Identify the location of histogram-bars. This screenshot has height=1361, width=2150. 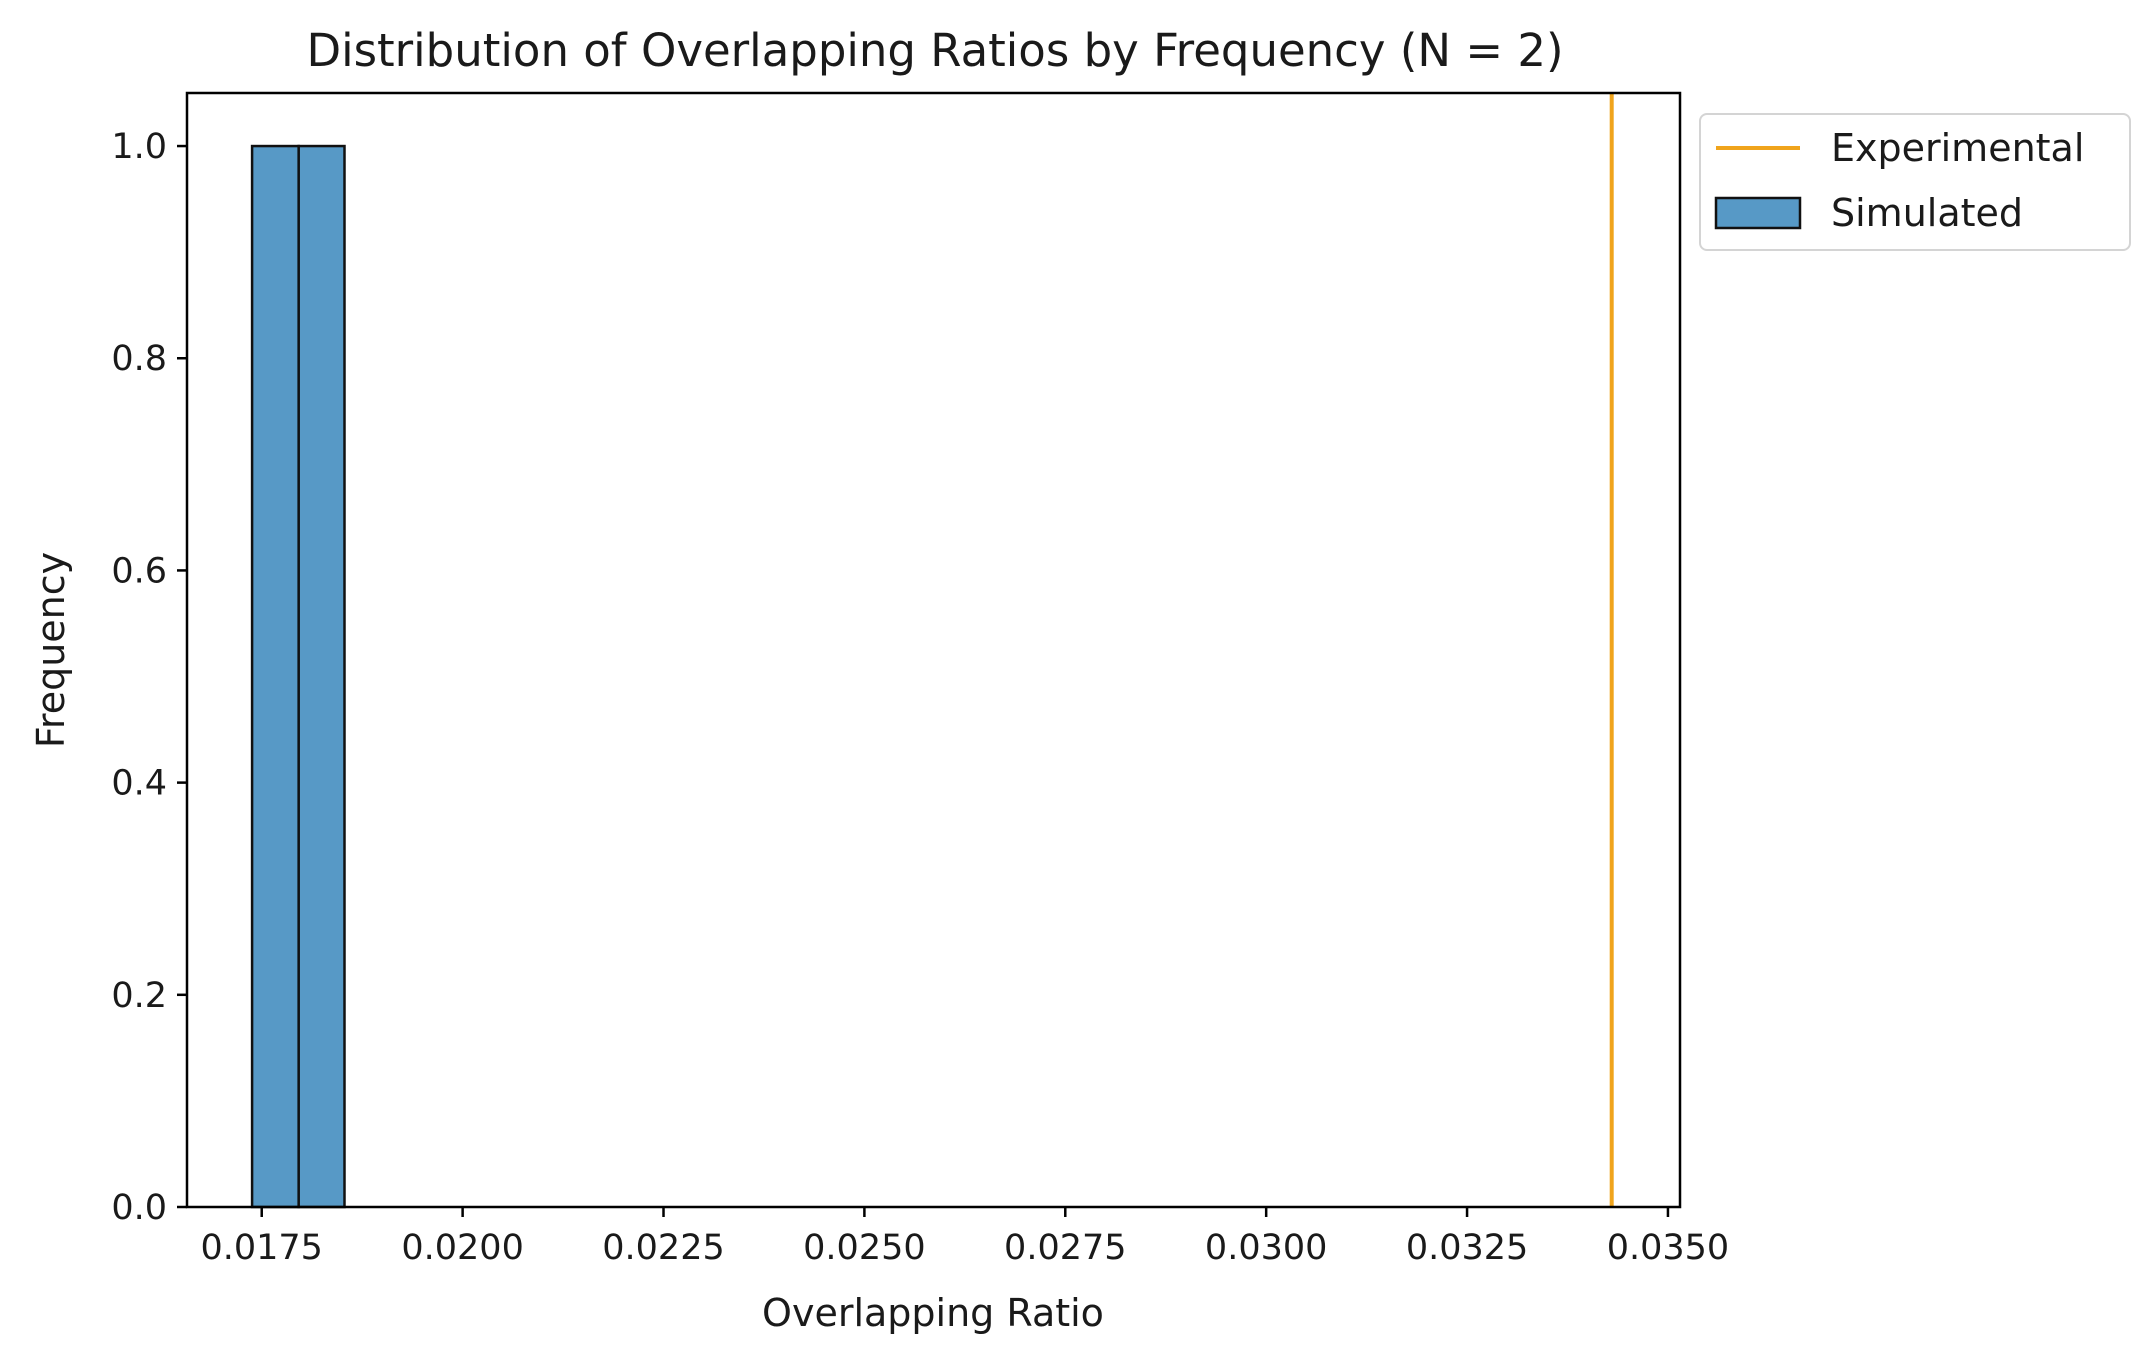
(298, 676).